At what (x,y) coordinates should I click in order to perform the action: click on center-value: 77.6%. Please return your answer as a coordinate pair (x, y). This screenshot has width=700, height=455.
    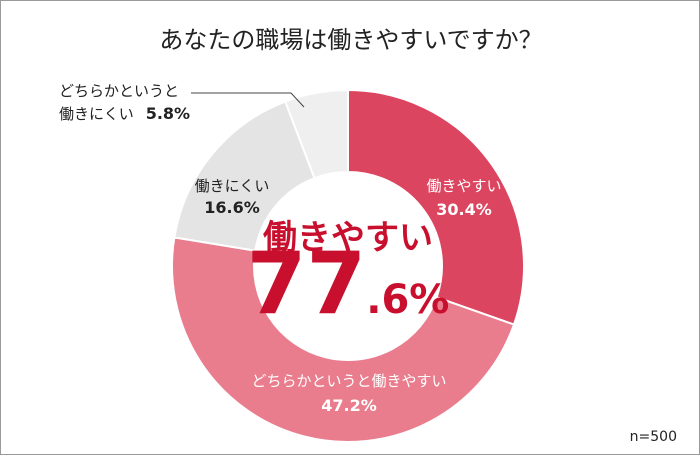
    Looking at the image, I should click on (348, 284).